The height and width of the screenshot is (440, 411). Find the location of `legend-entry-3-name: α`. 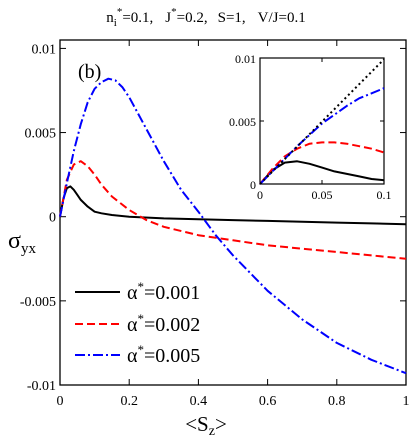

legend-entry-3-name: α is located at coordinates (132, 356).